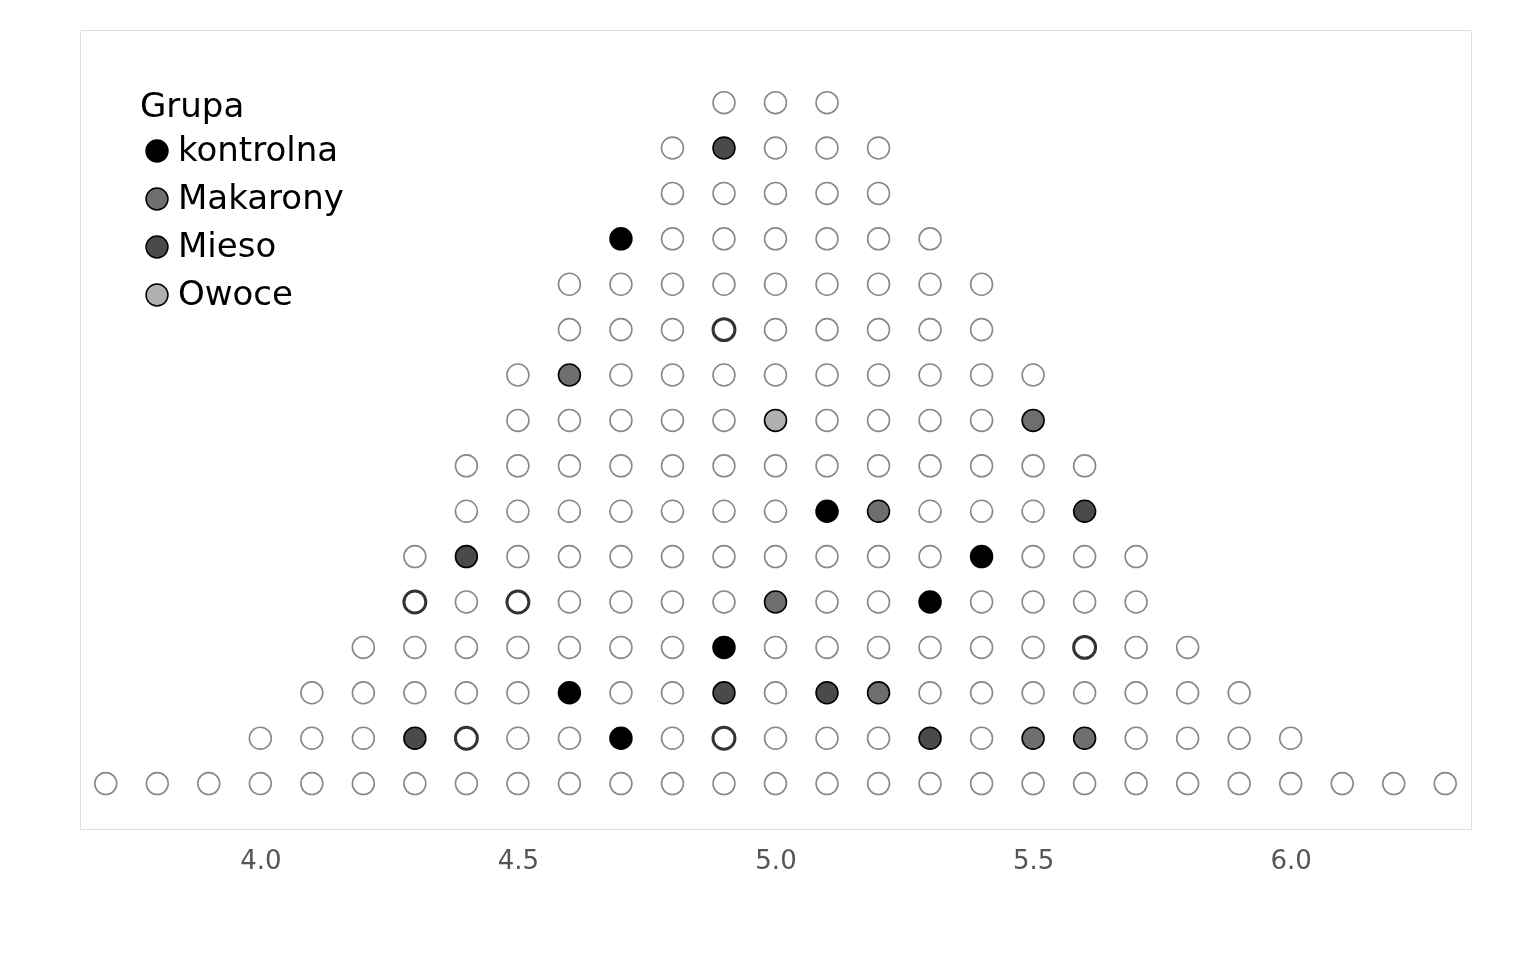  What do you see at coordinates (261, 859) in the screenshot?
I see `x-tick-label: 4.0` at bounding box center [261, 859].